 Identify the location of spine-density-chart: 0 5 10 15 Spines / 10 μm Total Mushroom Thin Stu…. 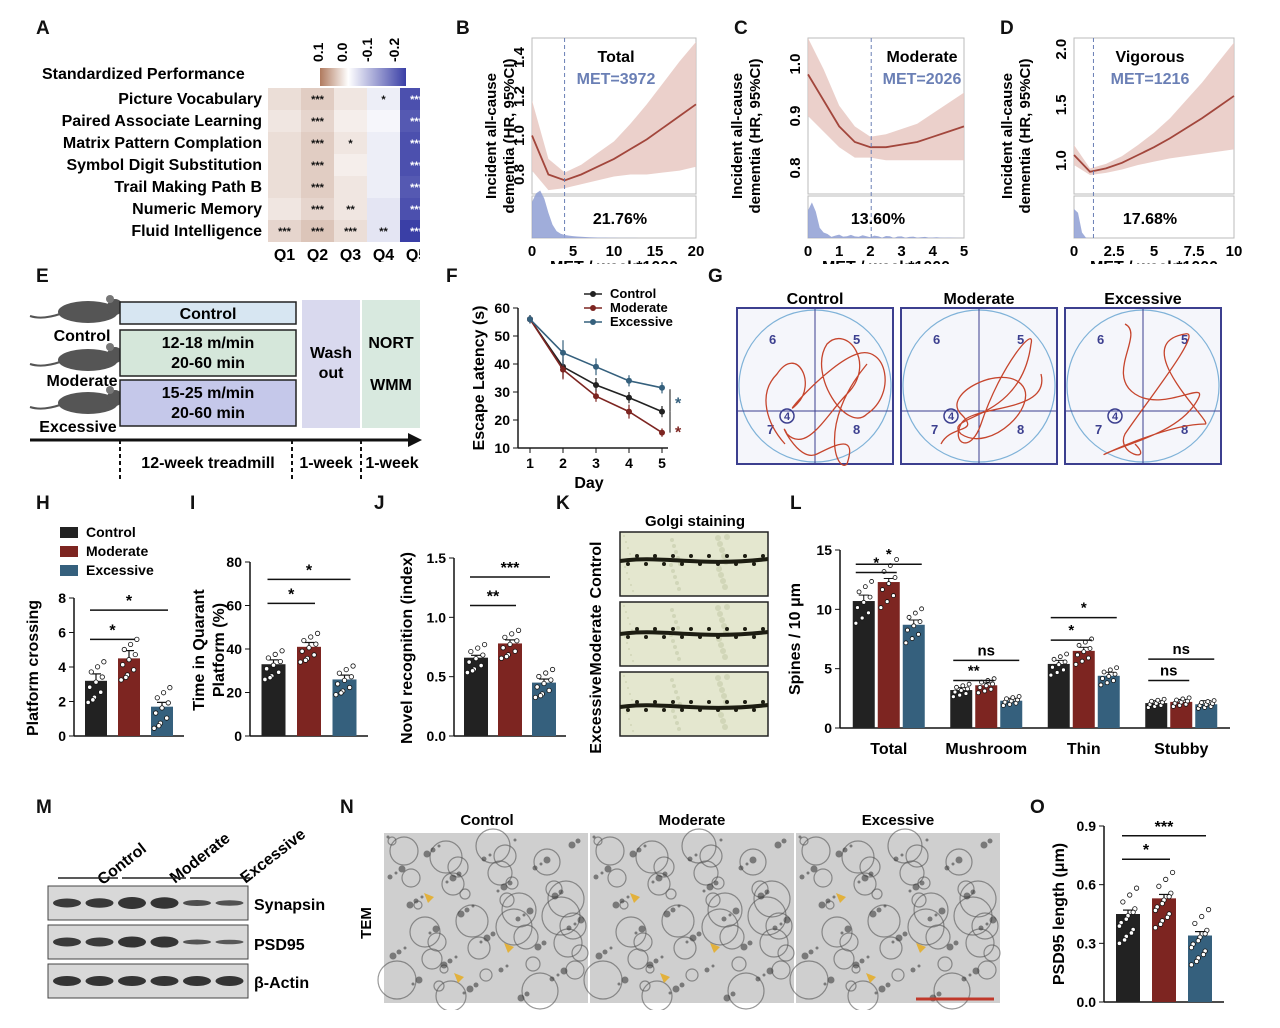
(1008, 650).